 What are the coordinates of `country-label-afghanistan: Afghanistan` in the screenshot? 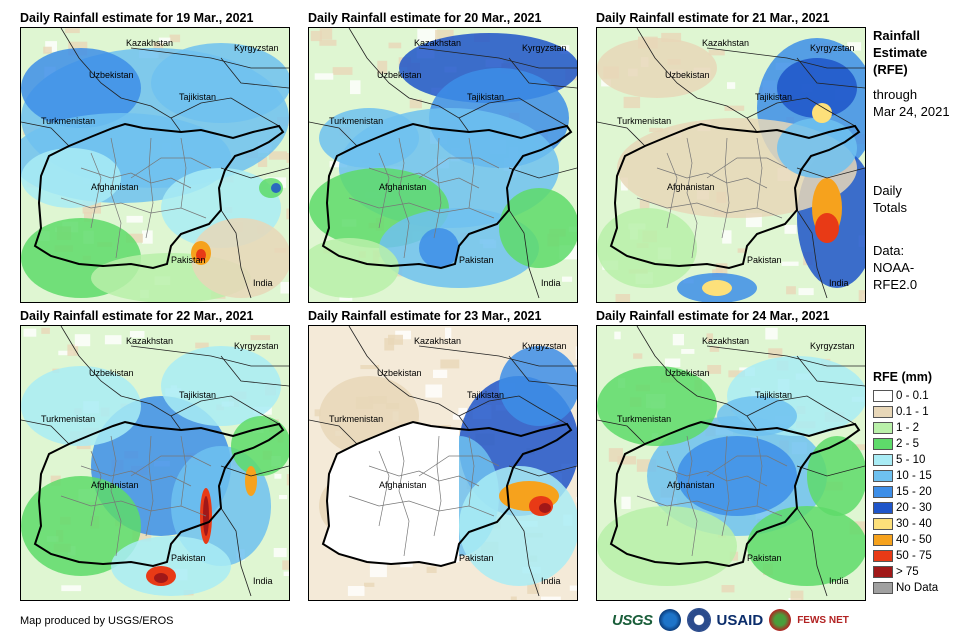 It's located at (403, 485).